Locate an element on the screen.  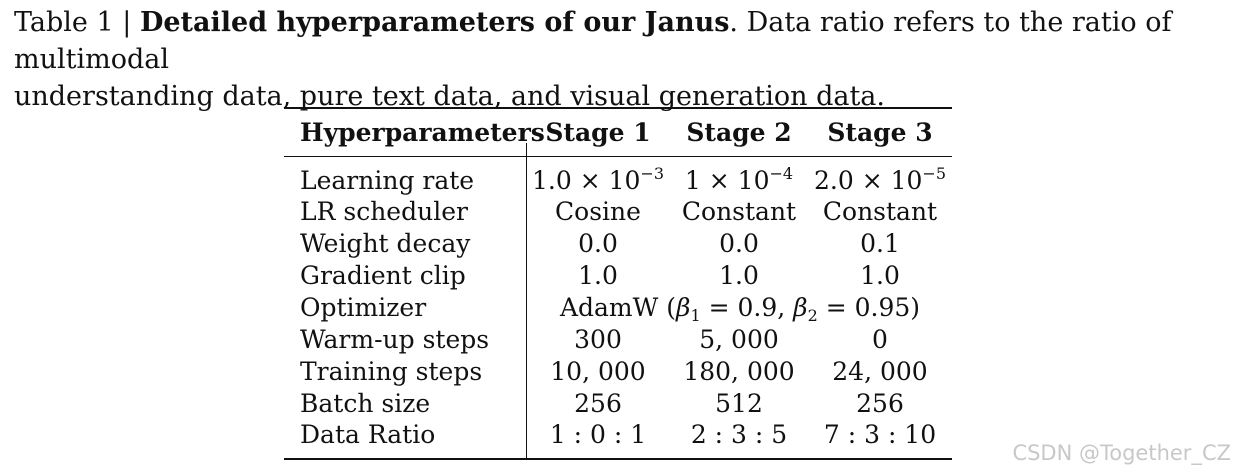
table-column-divider is located at coordinates (526, 300).